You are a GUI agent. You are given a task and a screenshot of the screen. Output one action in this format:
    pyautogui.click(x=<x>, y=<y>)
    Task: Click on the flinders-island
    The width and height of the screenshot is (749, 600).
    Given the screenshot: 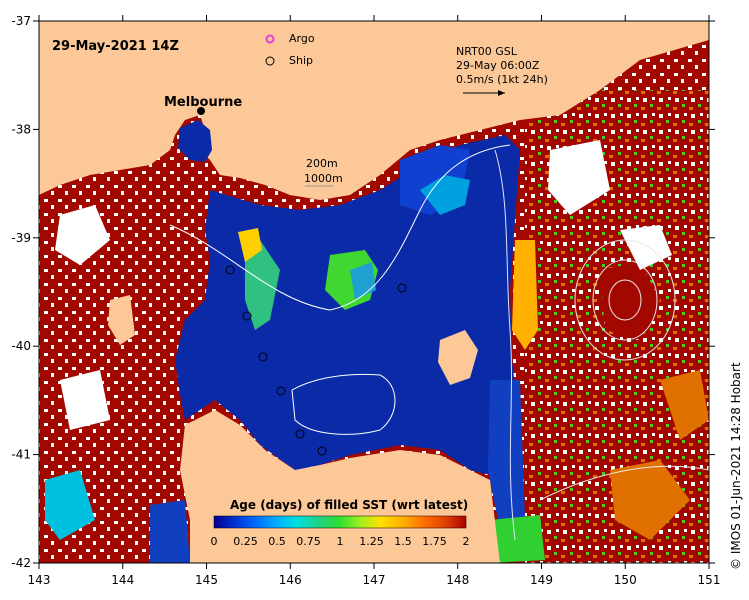 What is the action you would take?
    pyautogui.click(x=458, y=357)
    